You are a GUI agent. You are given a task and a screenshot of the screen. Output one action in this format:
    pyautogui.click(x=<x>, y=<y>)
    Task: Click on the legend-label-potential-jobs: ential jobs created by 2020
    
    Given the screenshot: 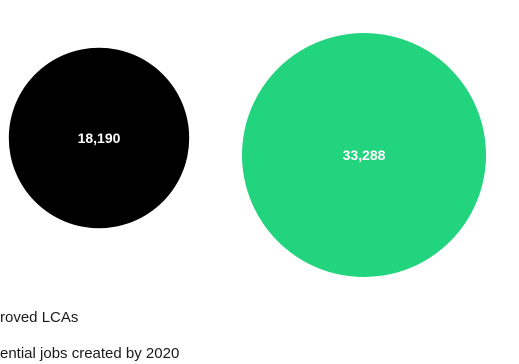 What is the action you would take?
    pyautogui.click(x=89, y=353)
    